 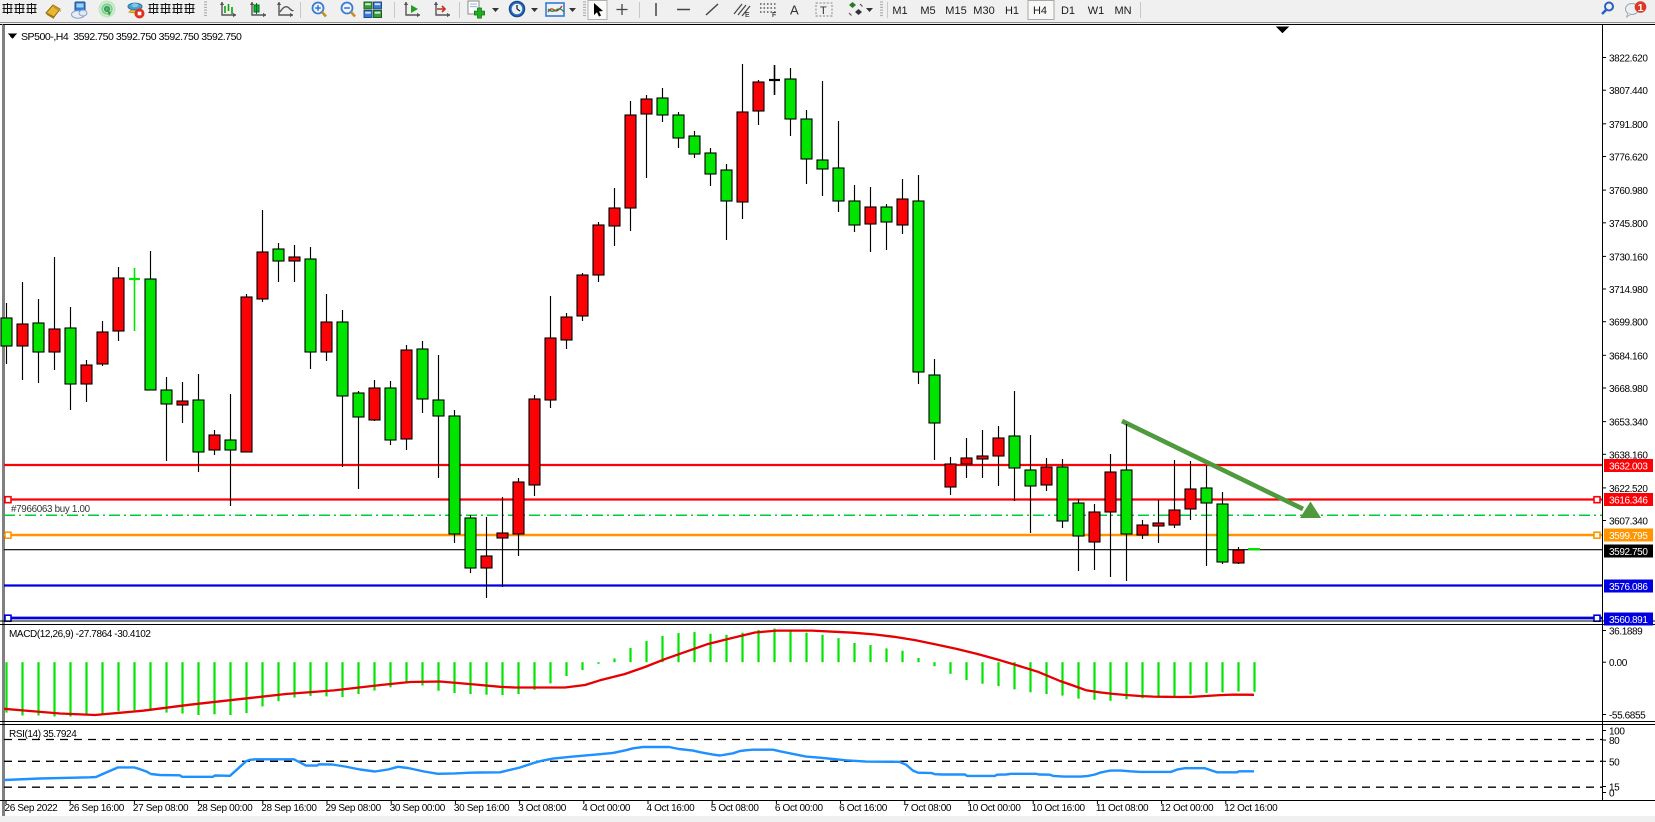 What do you see at coordinates (1187, 808) in the screenshot?
I see `svg-text: 12 Oct 00:00` at bounding box center [1187, 808].